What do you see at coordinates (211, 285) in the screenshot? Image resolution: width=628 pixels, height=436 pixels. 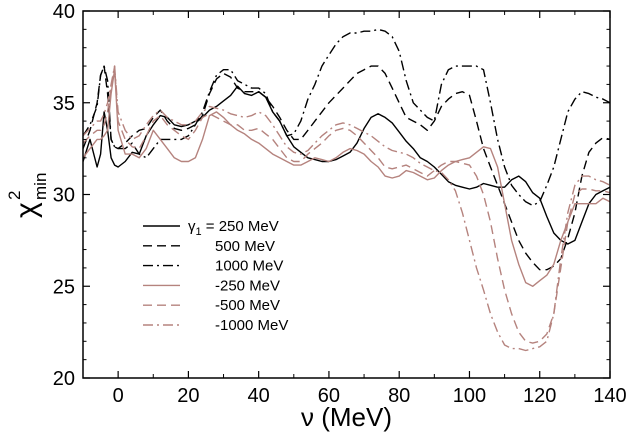 I see `legend-entry: -250 MeV` at bounding box center [211, 285].